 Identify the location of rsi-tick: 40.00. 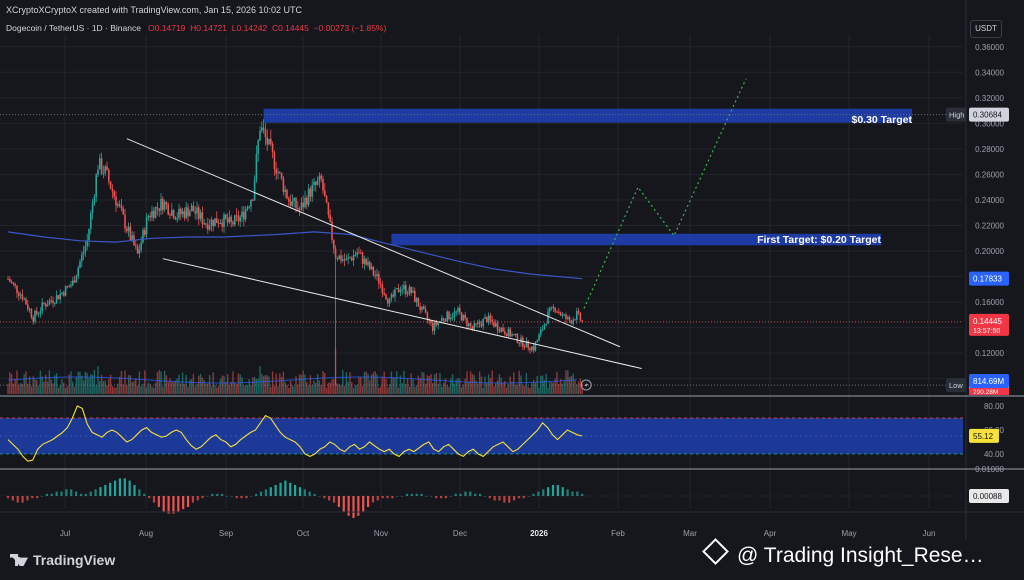
(994, 454).